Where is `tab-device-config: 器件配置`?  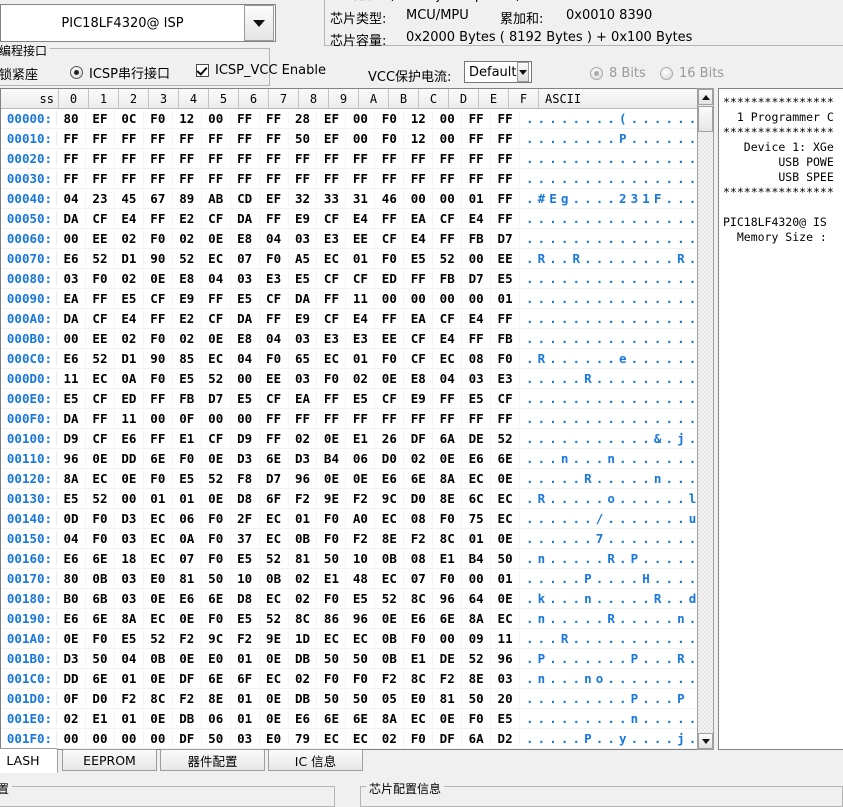 tab-device-config: 器件配置 is located at coordinates (212, 760).